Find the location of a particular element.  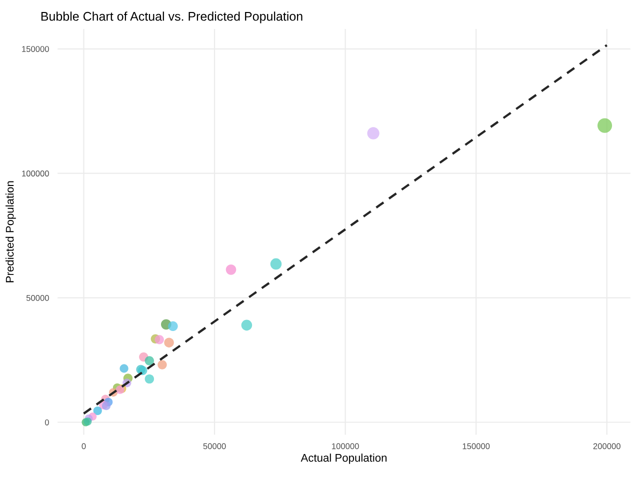

x-axis-title: Actual Population is located at coordinates (343, 459).